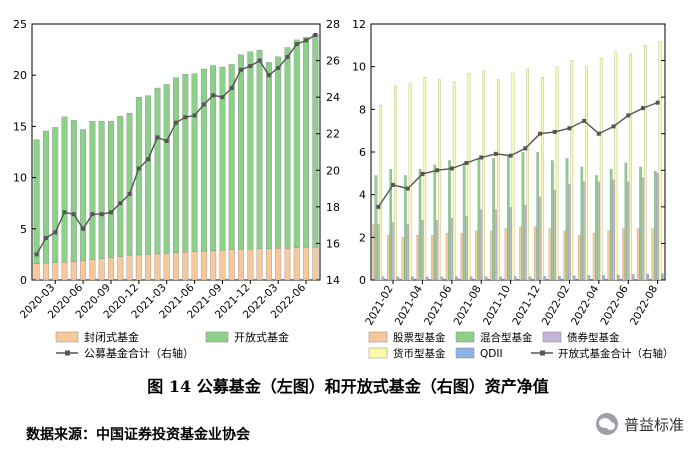  What do you see at coordinates (23, 229) in the screenshot?
I see `left-y-tick-label: 5` at bounding box center [23, 229].